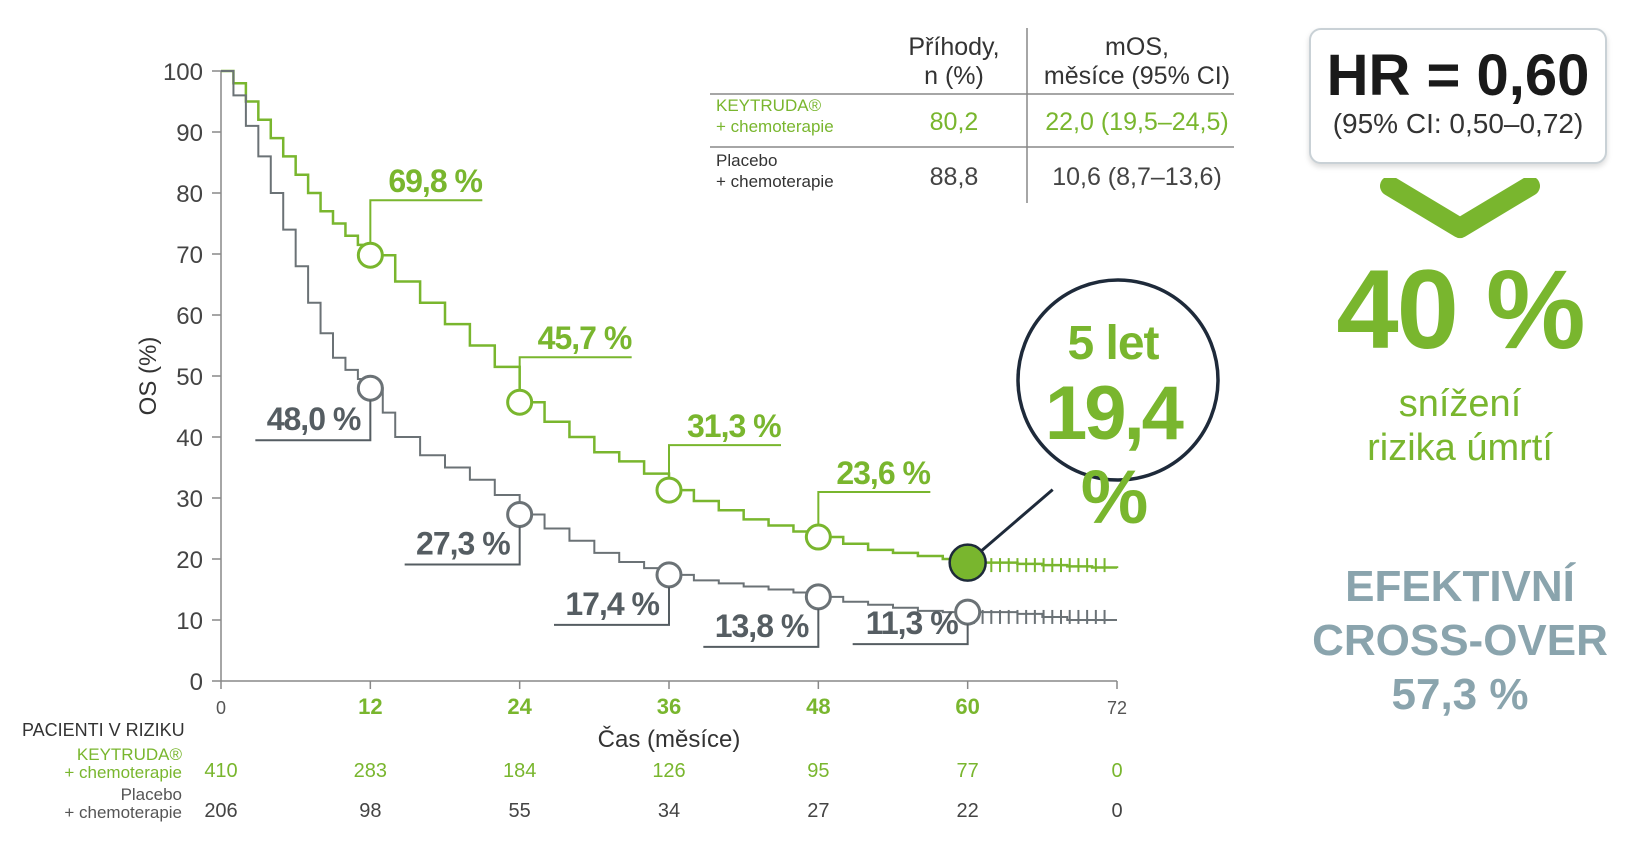 Image resolution: width=1648 pixels, height=861 pixels. Describe the element at coordinates (967, 706) in the screenshot. I see `x-tick-label: 60` at that location.